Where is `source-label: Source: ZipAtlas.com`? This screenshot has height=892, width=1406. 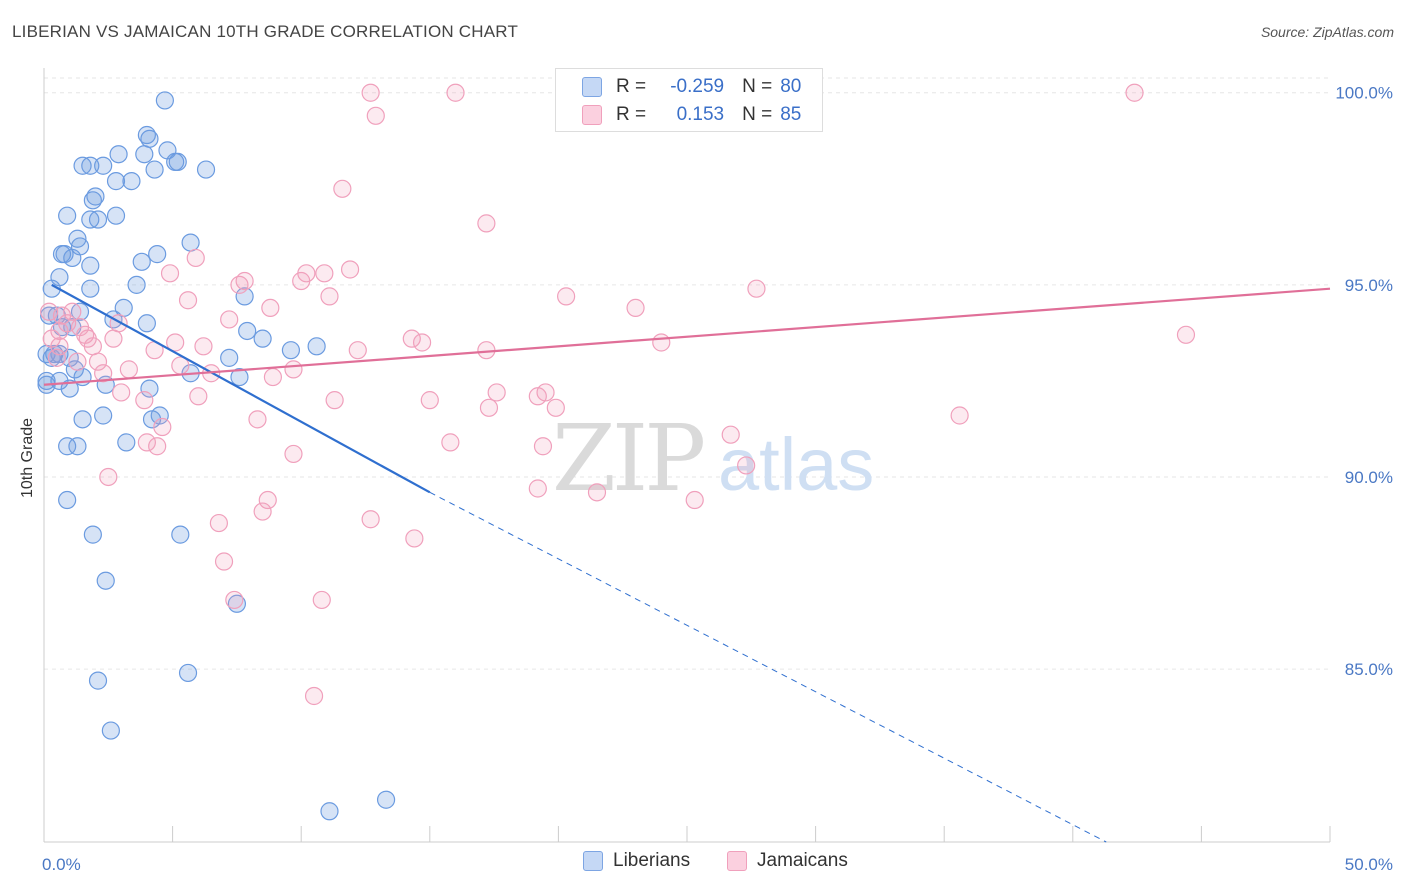
source-label: Source: ZipAtlas.com is located at coordinates (1327, 32).